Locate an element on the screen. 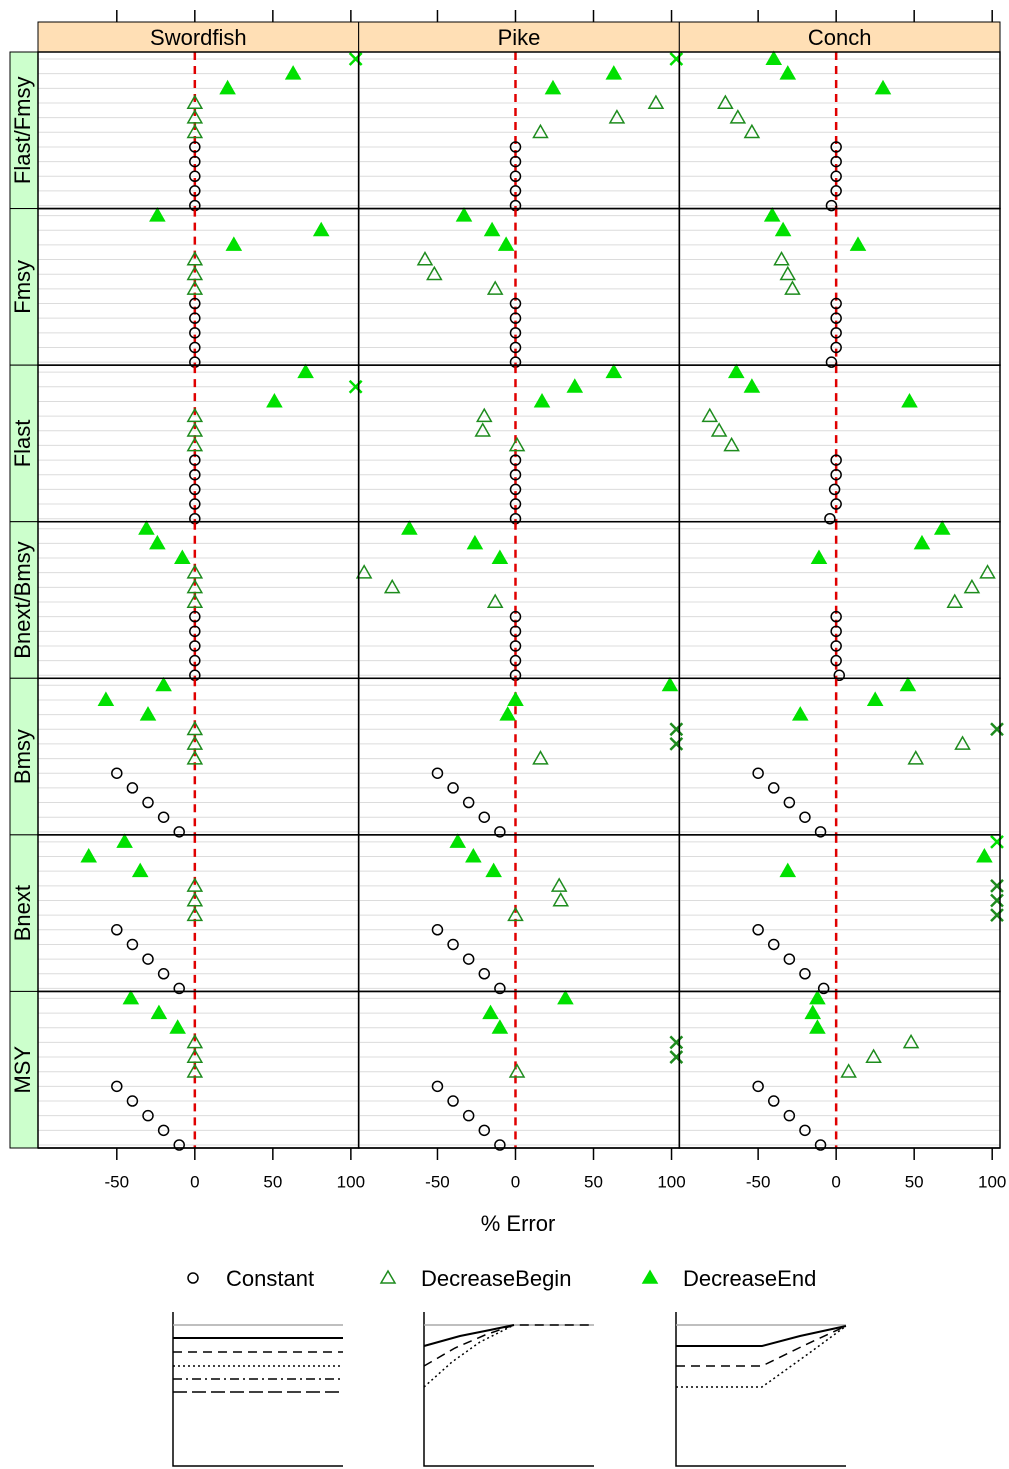 The width and height of the screenshot is (1009, 1469). x-tick-label: 100 is located at coordinates (992, 1181).